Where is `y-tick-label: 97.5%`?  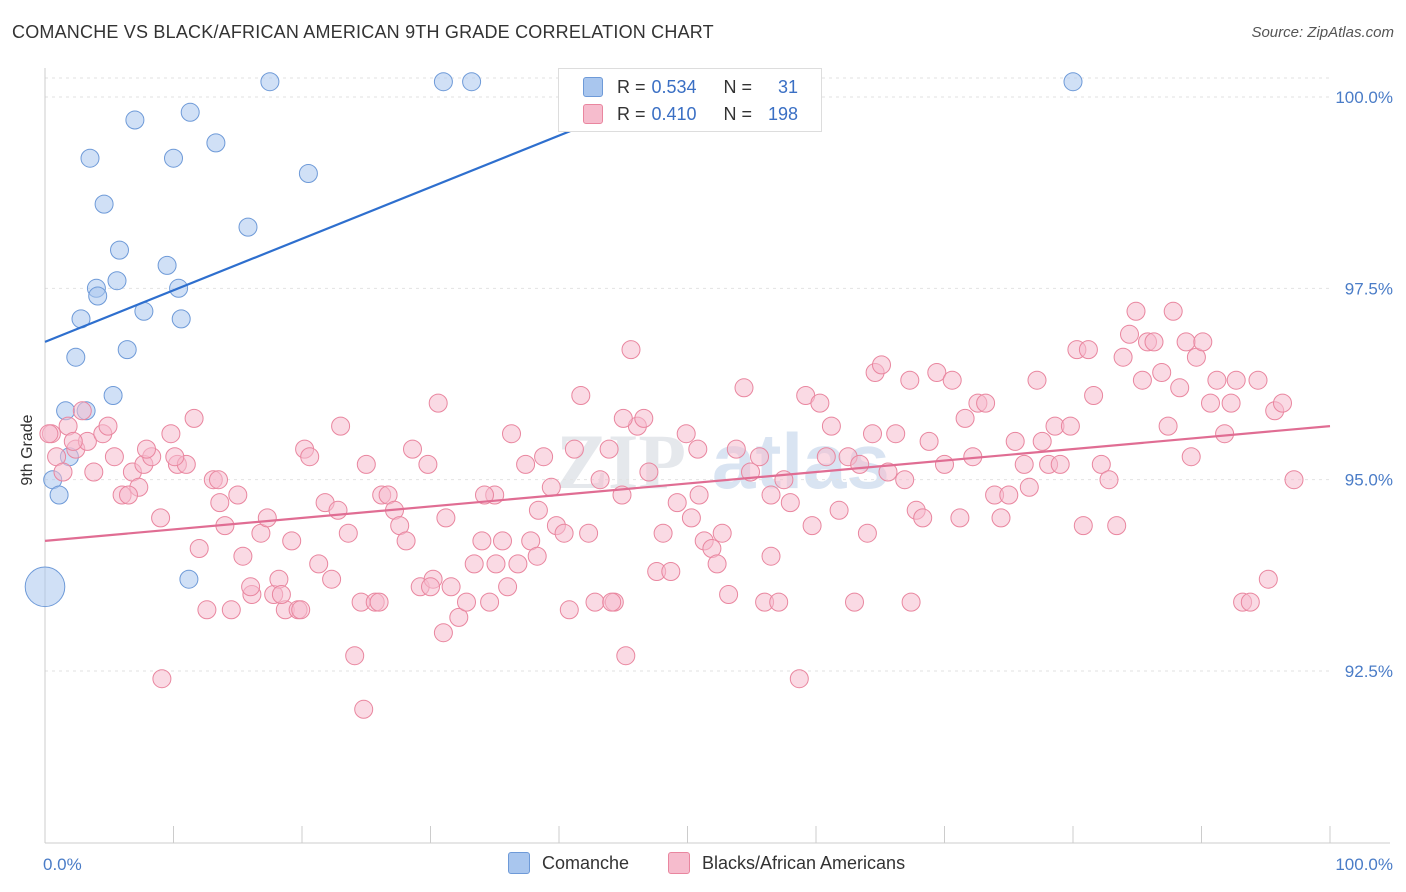 y-tick-label: 97.5% is located at coordinates (1369, 288).